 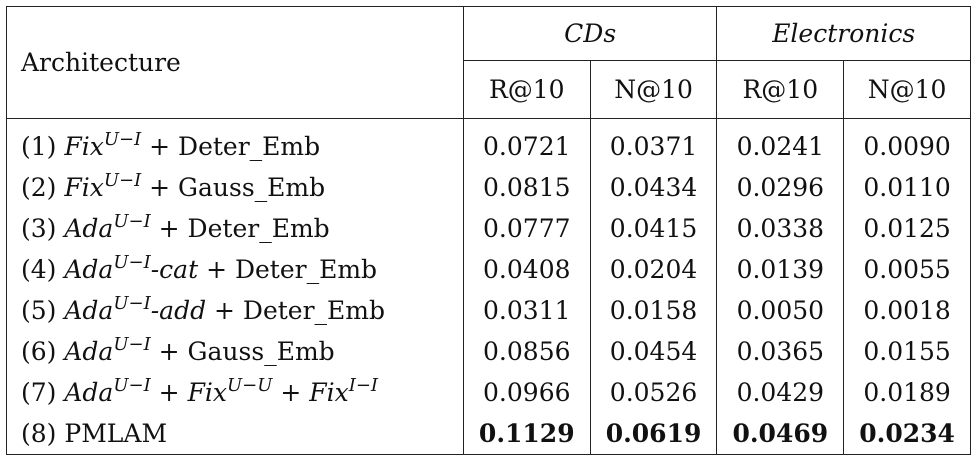 What do you see at coordinates (39, 351) in the screenshot?
I see `row-number: (6)` at bounding box center [39, 351].